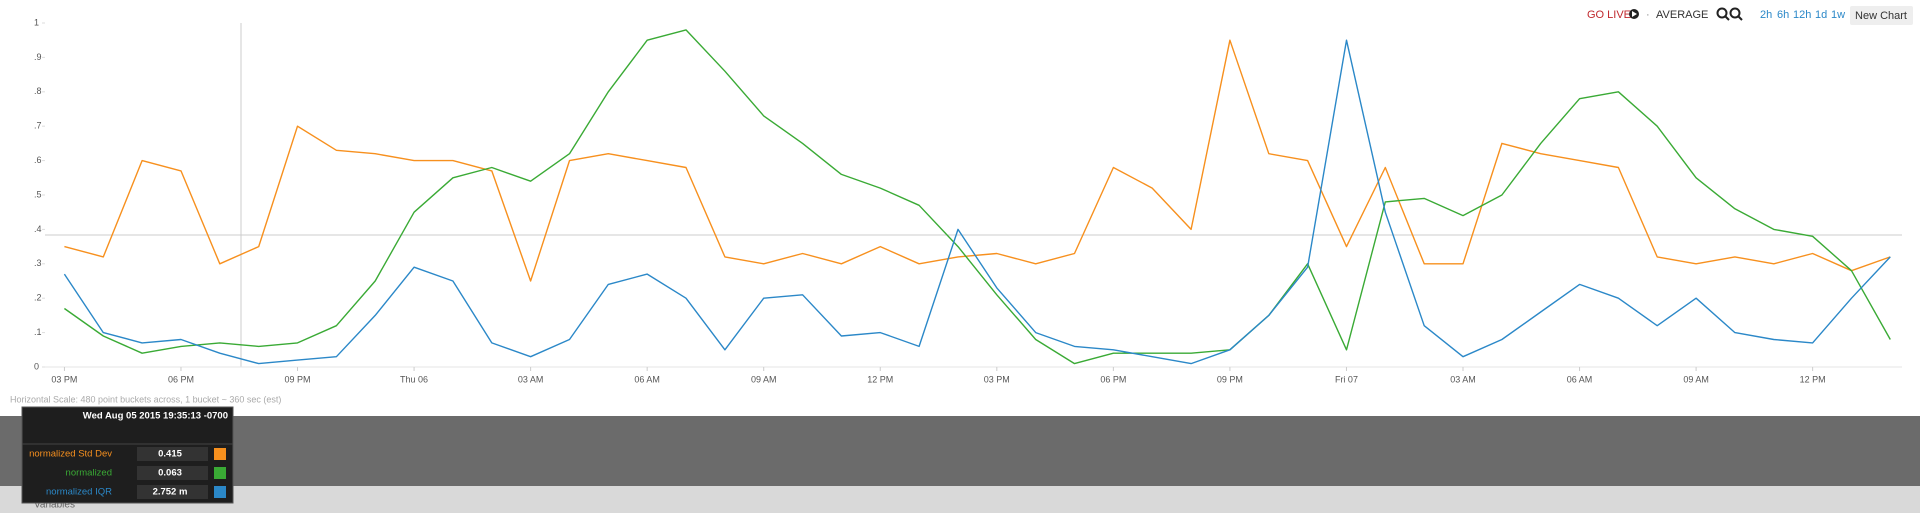  I want to click on y-tick-label: .3, so click(38, 263).